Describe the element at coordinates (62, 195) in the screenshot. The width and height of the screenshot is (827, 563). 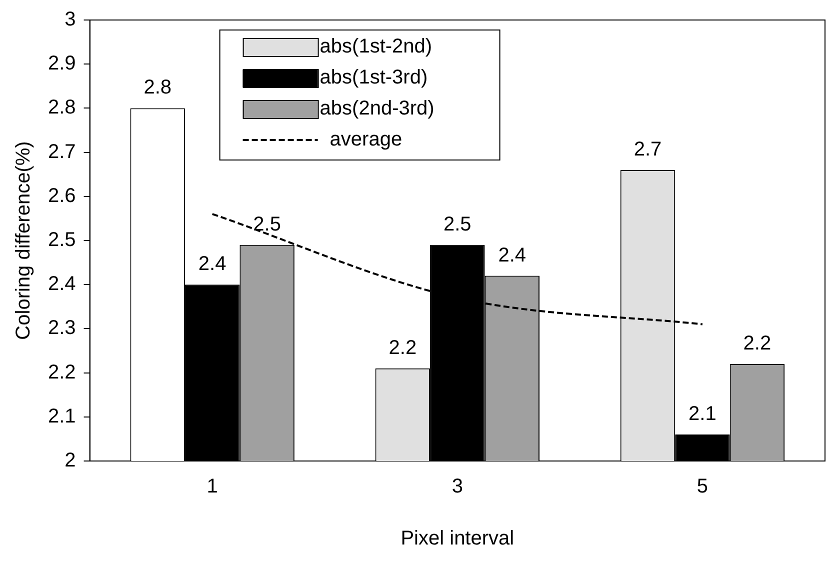
I see `y-tick-label: 2.6` at that location.